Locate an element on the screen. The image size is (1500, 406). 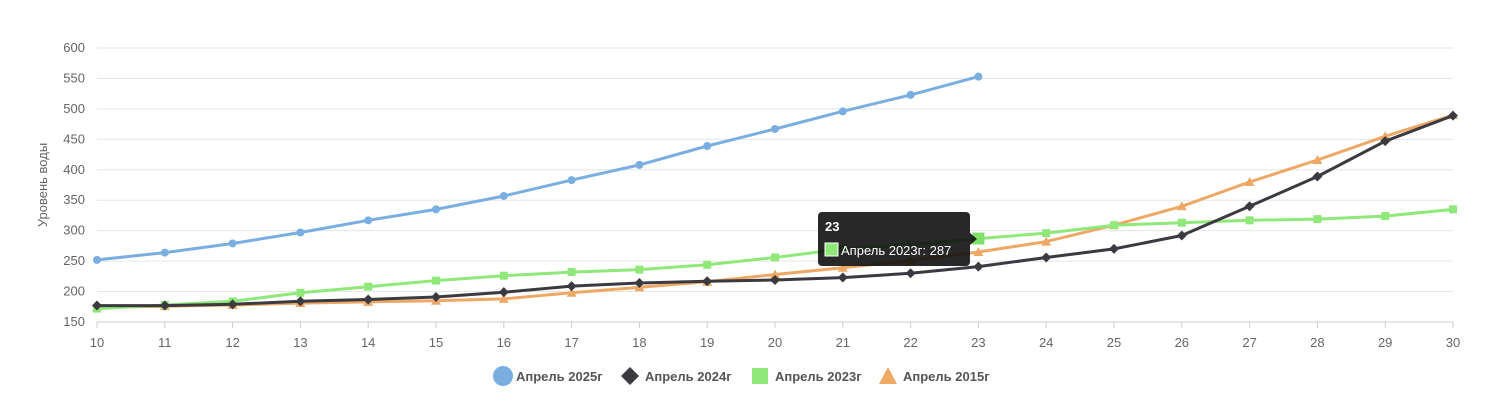
y-tick-label-600: 600 is located at coordinates (74, 47).